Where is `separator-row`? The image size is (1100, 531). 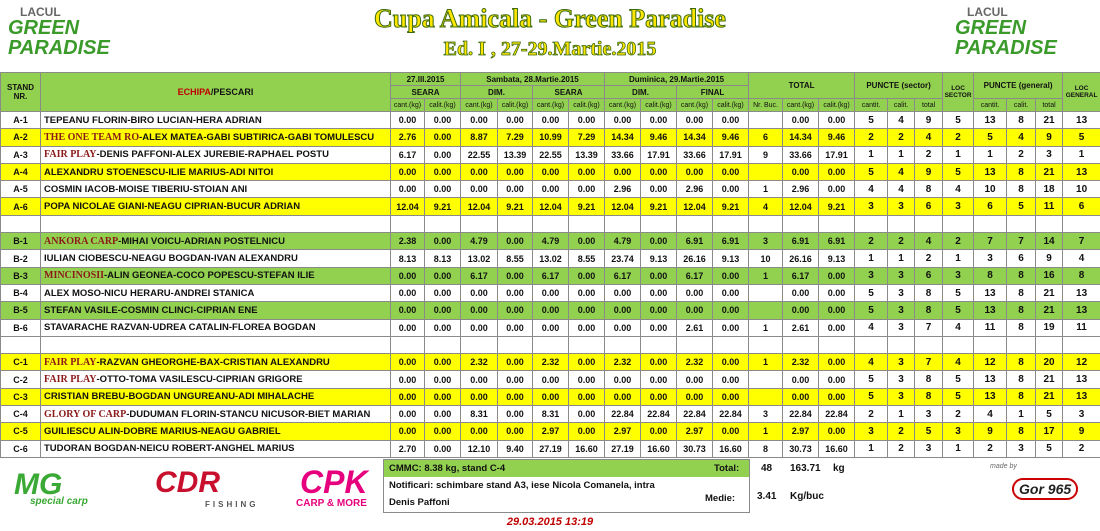 separator-row is located at coordinates (550, 345).